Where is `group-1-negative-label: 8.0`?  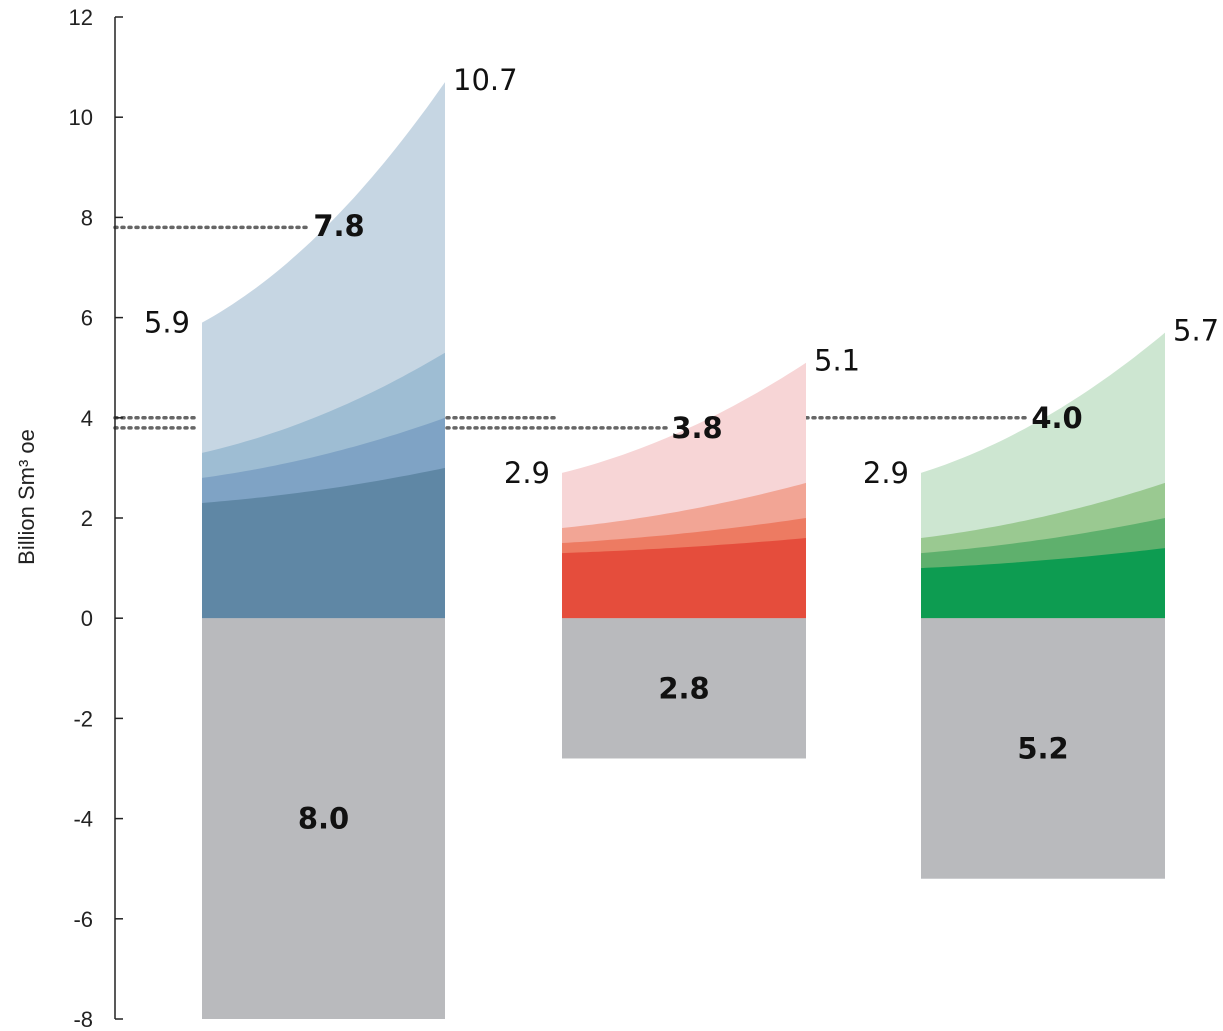 group-1-negative-label: 8.0 is located at coordinates (323, 819).